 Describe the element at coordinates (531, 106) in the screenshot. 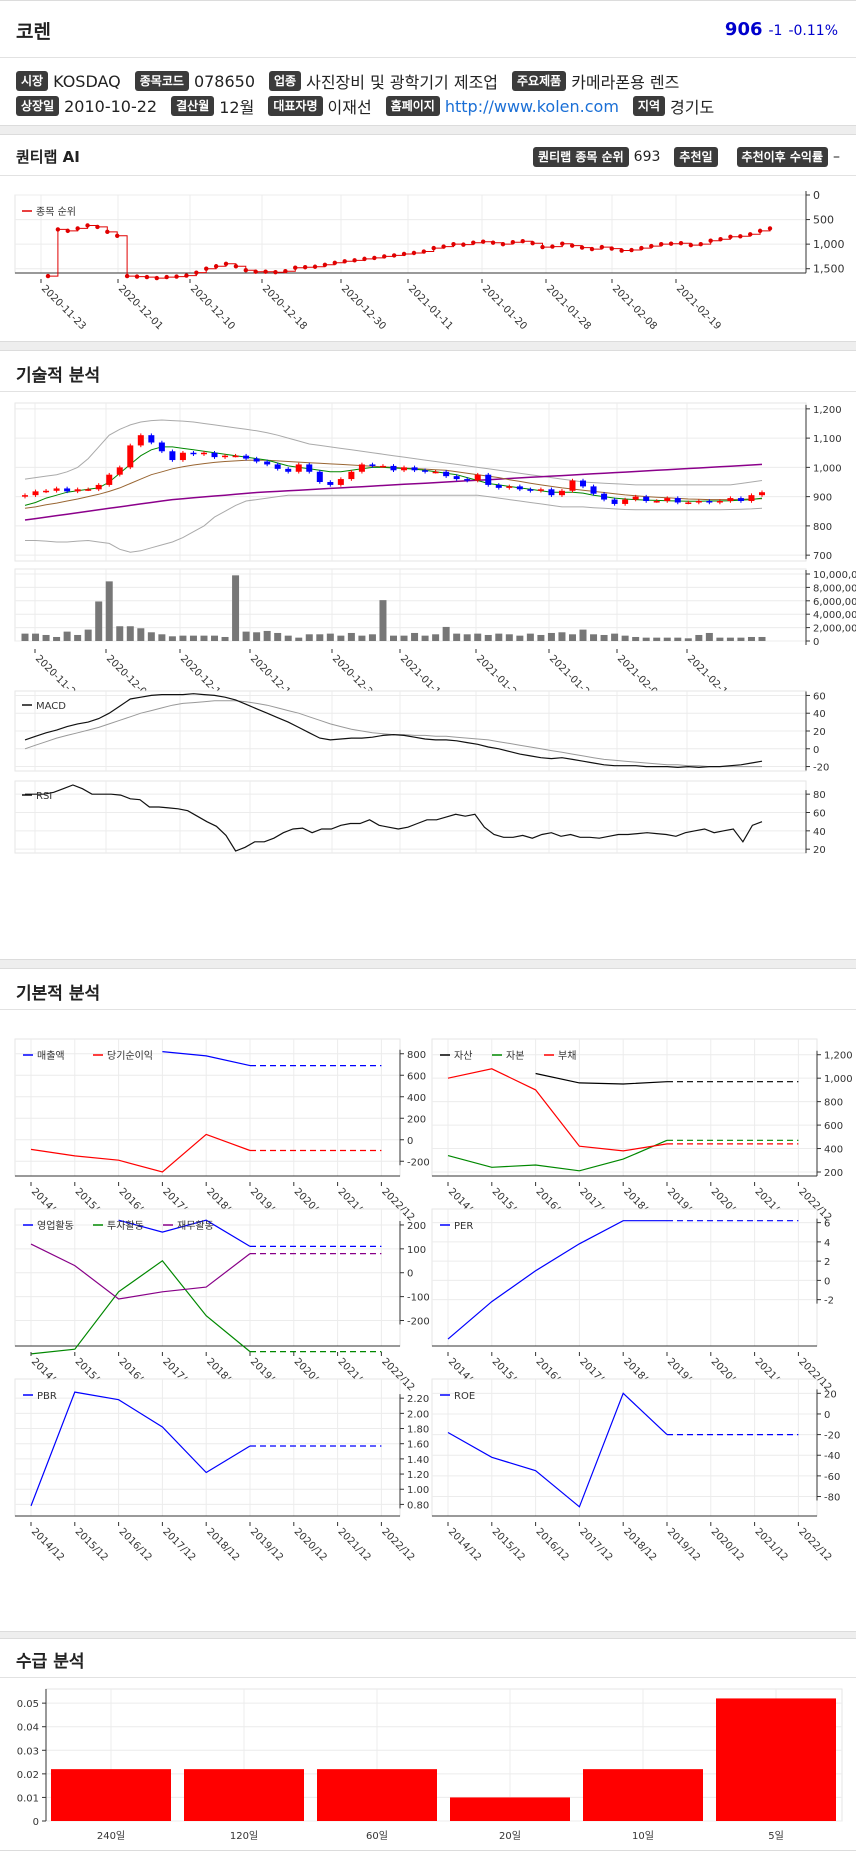

I see `homepage-link: http://www.kolen.com` at that location.